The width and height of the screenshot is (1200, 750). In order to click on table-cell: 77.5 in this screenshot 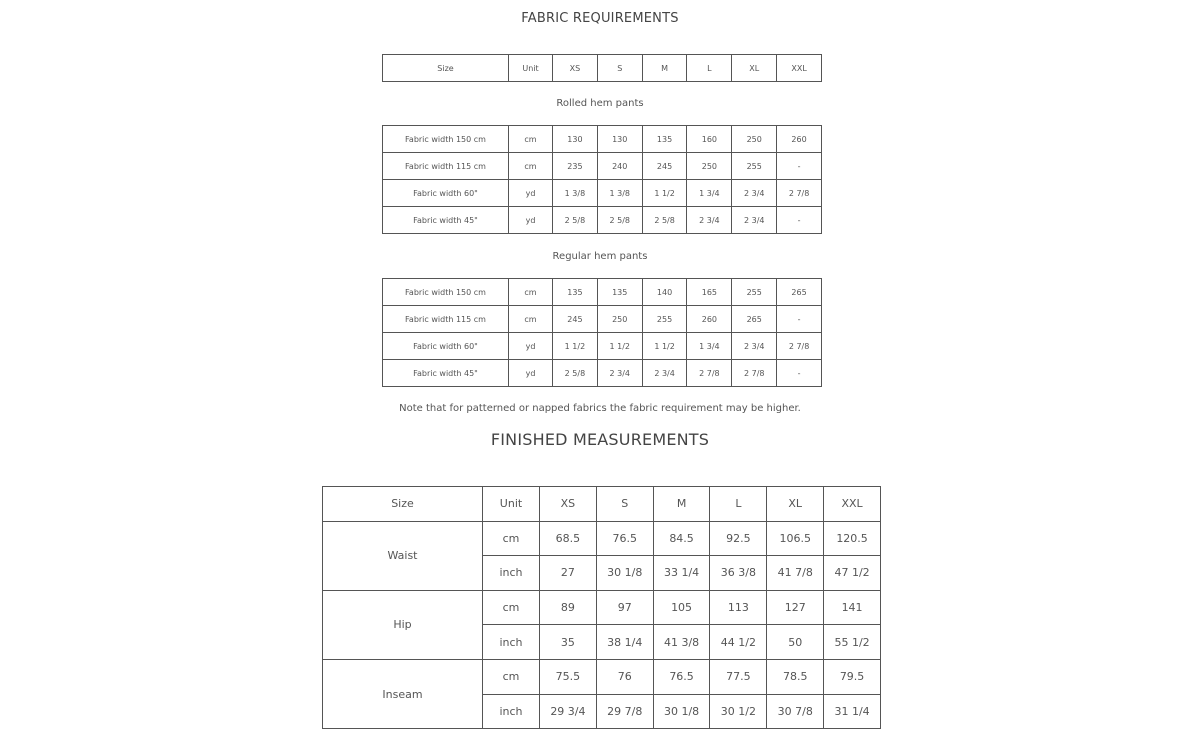, I will do `click(738, 676)`.